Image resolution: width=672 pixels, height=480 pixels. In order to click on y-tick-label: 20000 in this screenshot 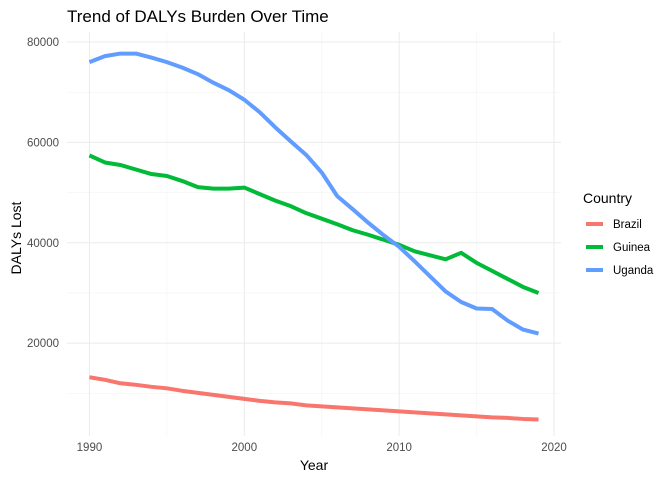, I will do `click(43, 344)`.